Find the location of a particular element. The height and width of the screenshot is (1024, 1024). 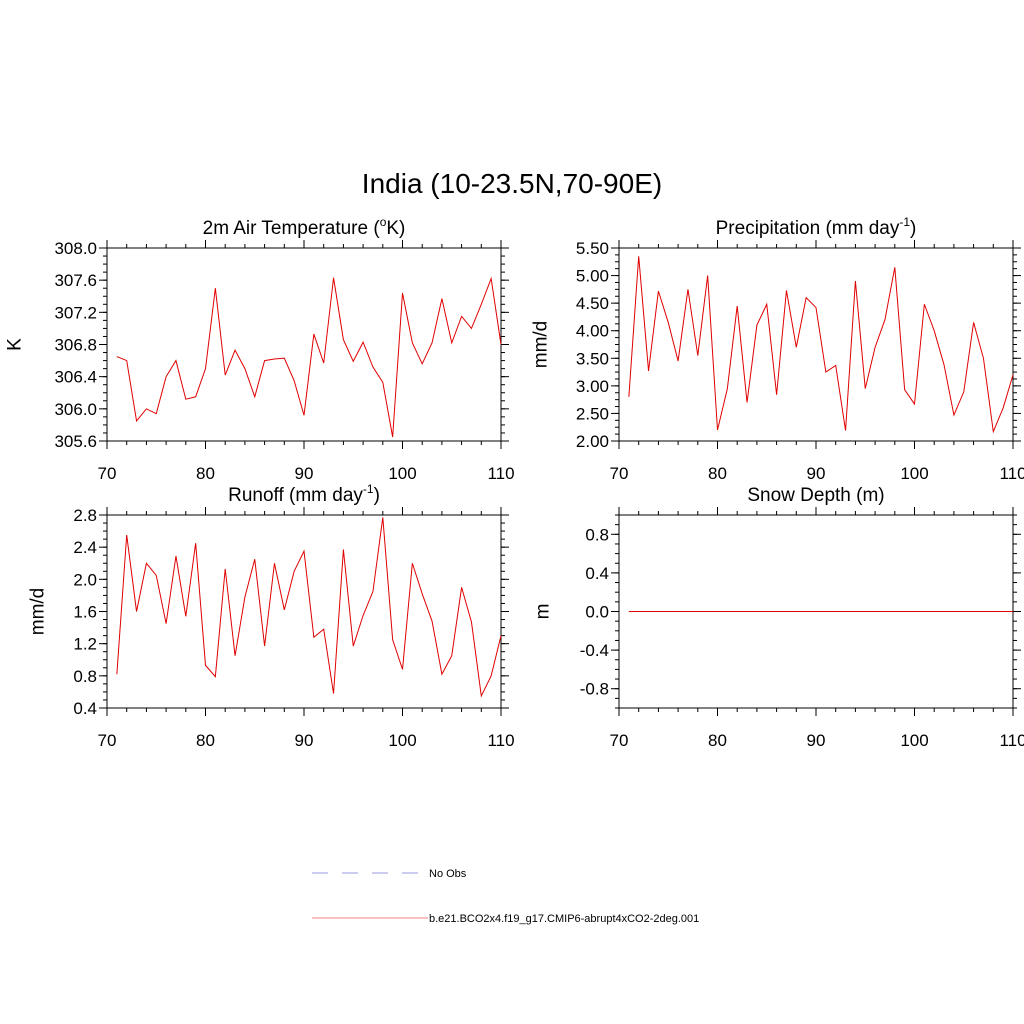

panel-title: Precipitation (mm day-1) is located at coordinates (816, 227).